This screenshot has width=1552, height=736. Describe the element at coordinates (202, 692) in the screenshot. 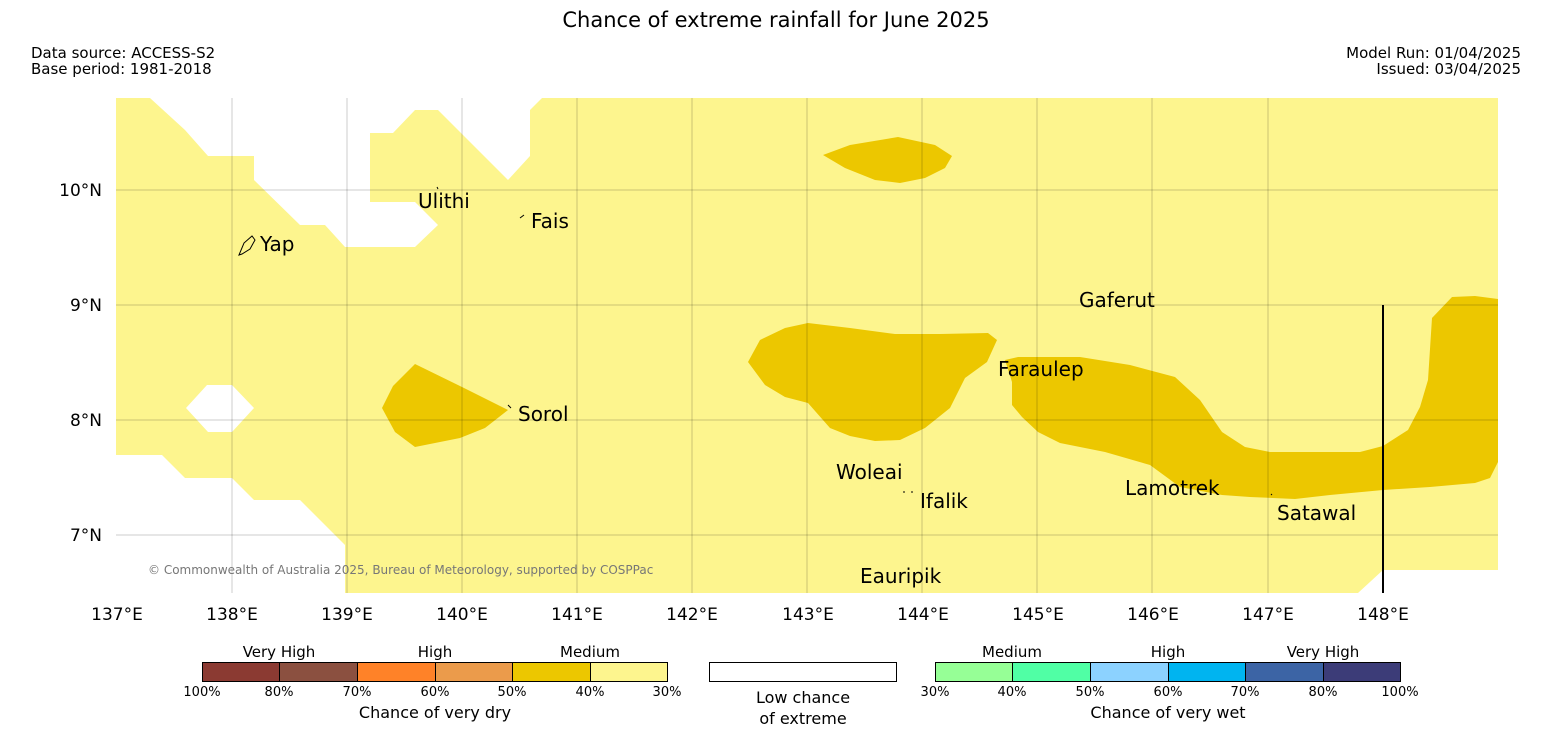

I see `dry-tick-label: 100%` at that location.